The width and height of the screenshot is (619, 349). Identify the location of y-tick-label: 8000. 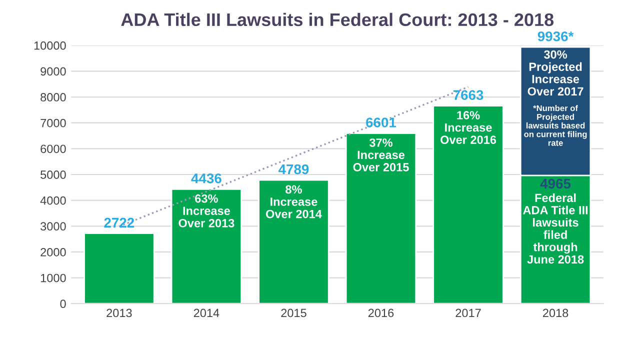
(53, 97).